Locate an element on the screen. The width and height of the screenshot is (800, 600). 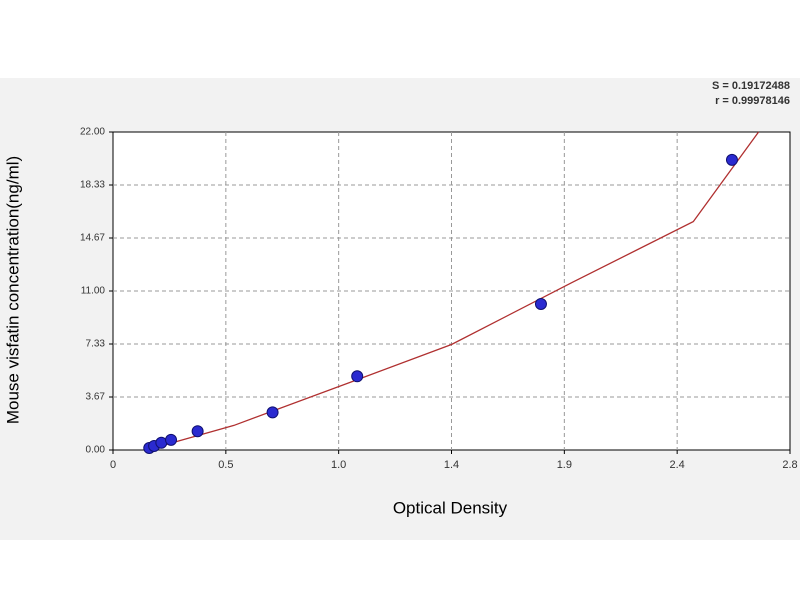
y-tick-label: 3.67 is located at coordinates (96, 397).